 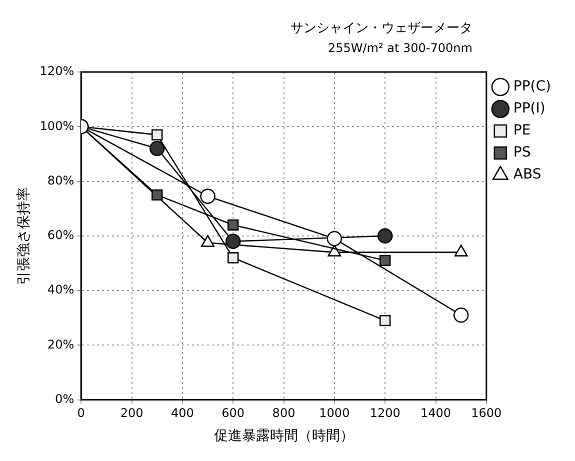 I want to click on legend-label: PE, so click(x=522, y=130).